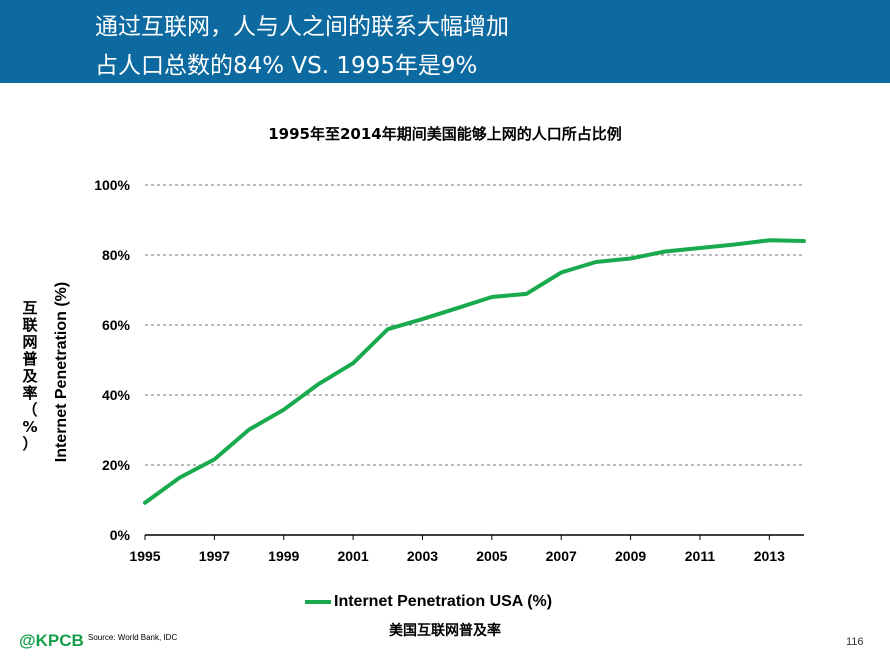 Image resolution: width=890 pixels, height=668 pixels. Describe the element at coordinates (769, 556) in the screenshot. I see `x-tick-label: 2013` at that location.